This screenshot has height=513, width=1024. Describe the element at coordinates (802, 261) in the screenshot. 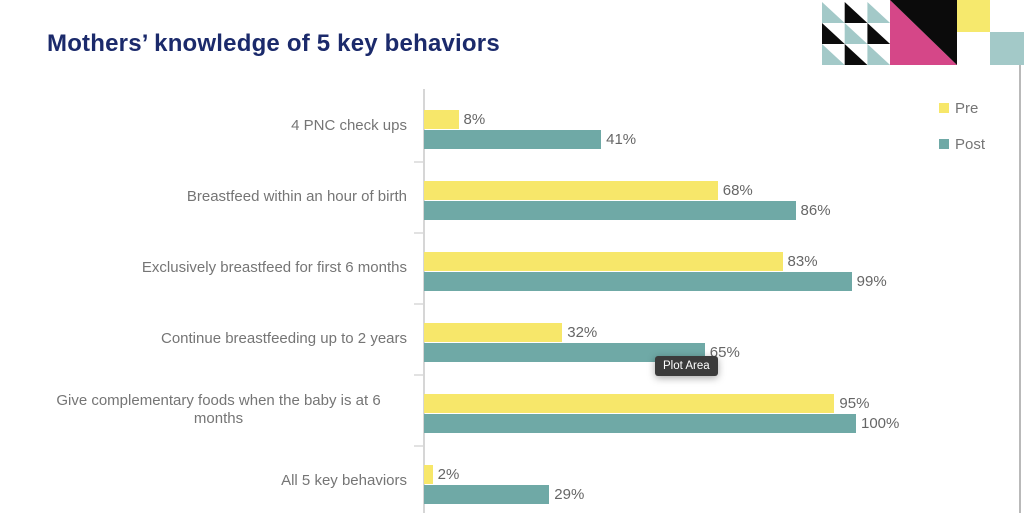

I see `pre-value-label: 83%` at that location.